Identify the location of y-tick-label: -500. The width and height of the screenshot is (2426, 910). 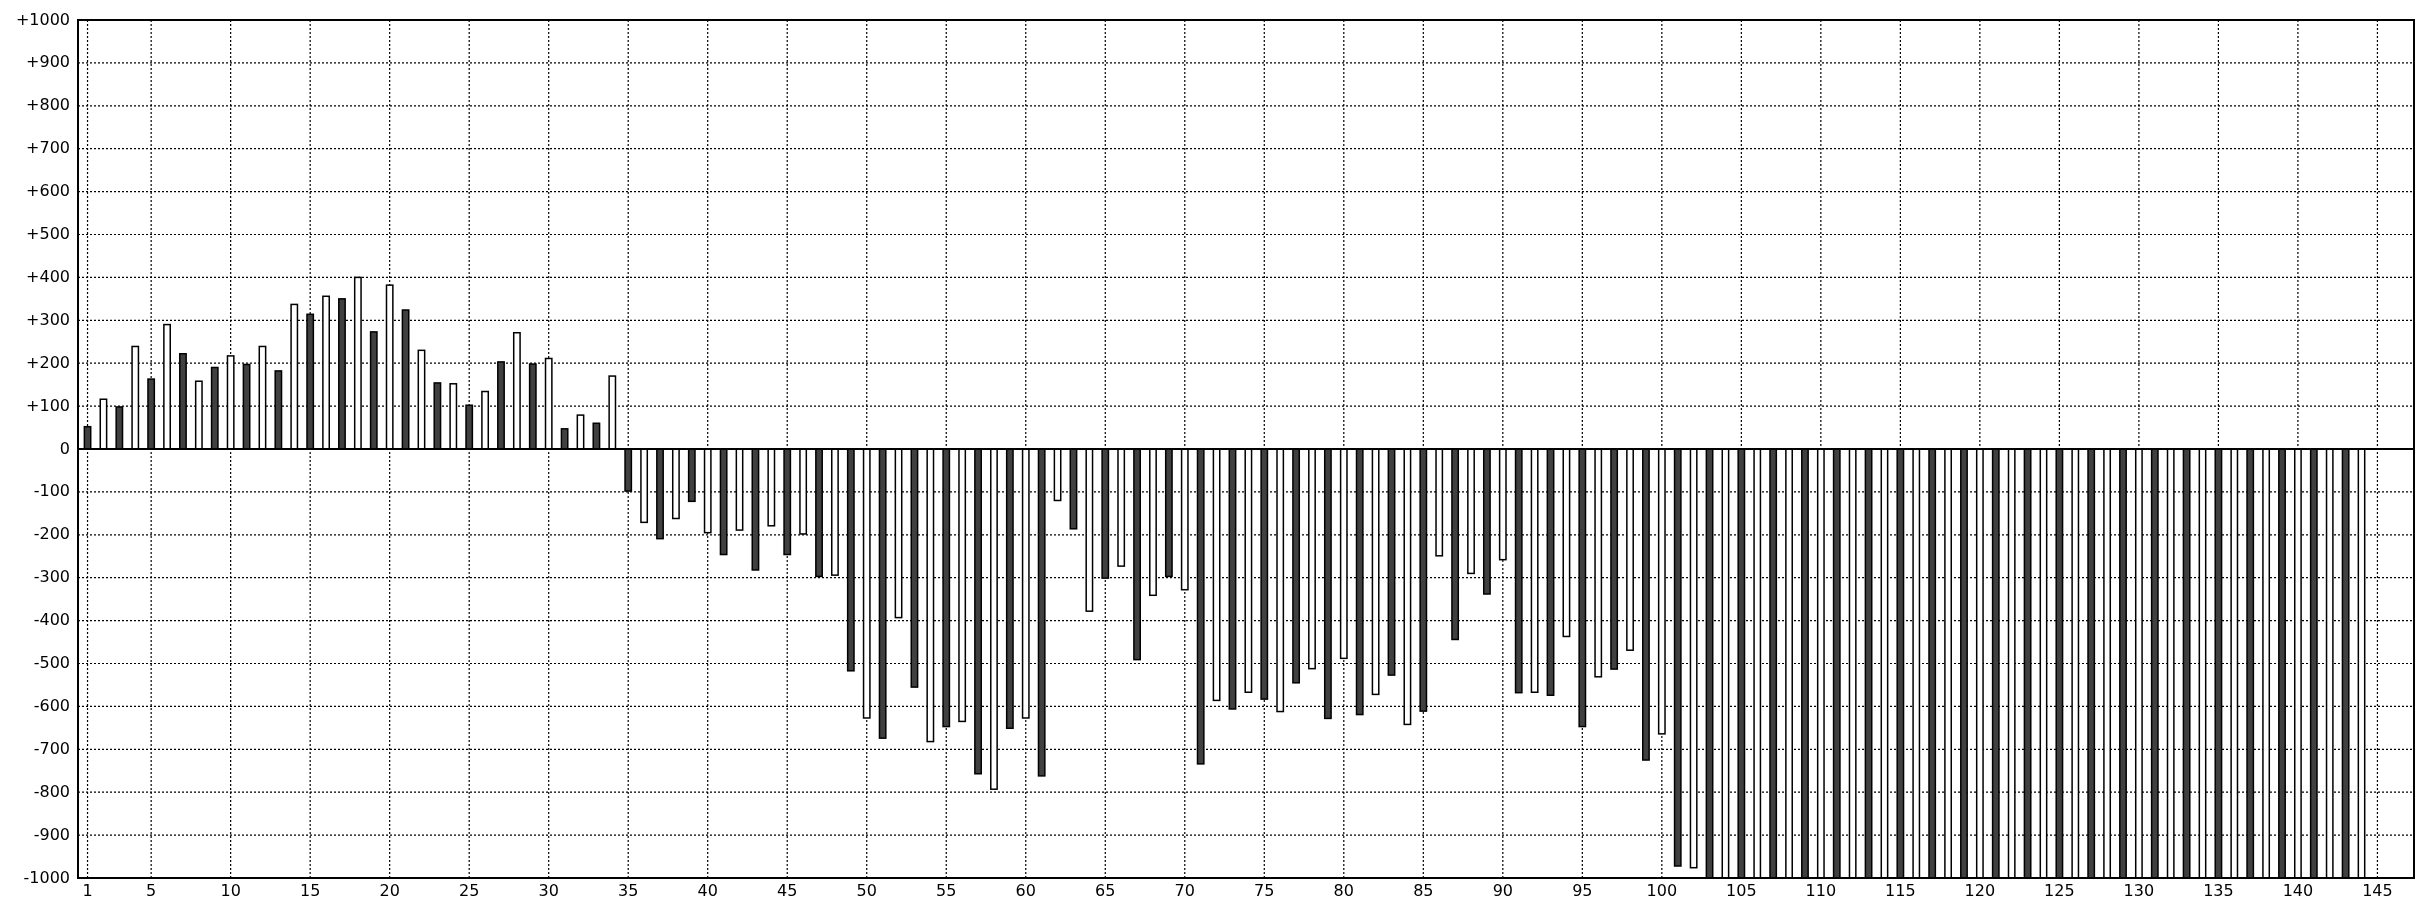
(51, 662).